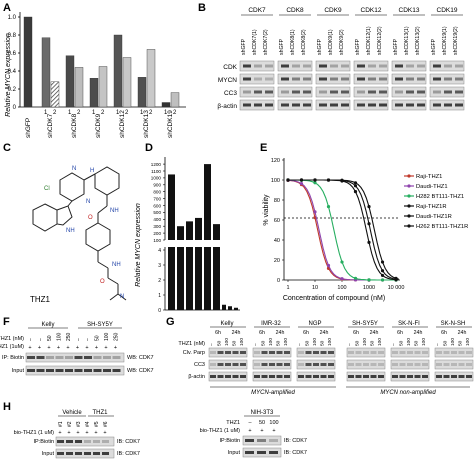 Image resolution: width=474 pixels, height=462 pixels. Describe the element at coordinates (12, 90) in the screenshot. I see `y-tick-label: 0.2` at that location.